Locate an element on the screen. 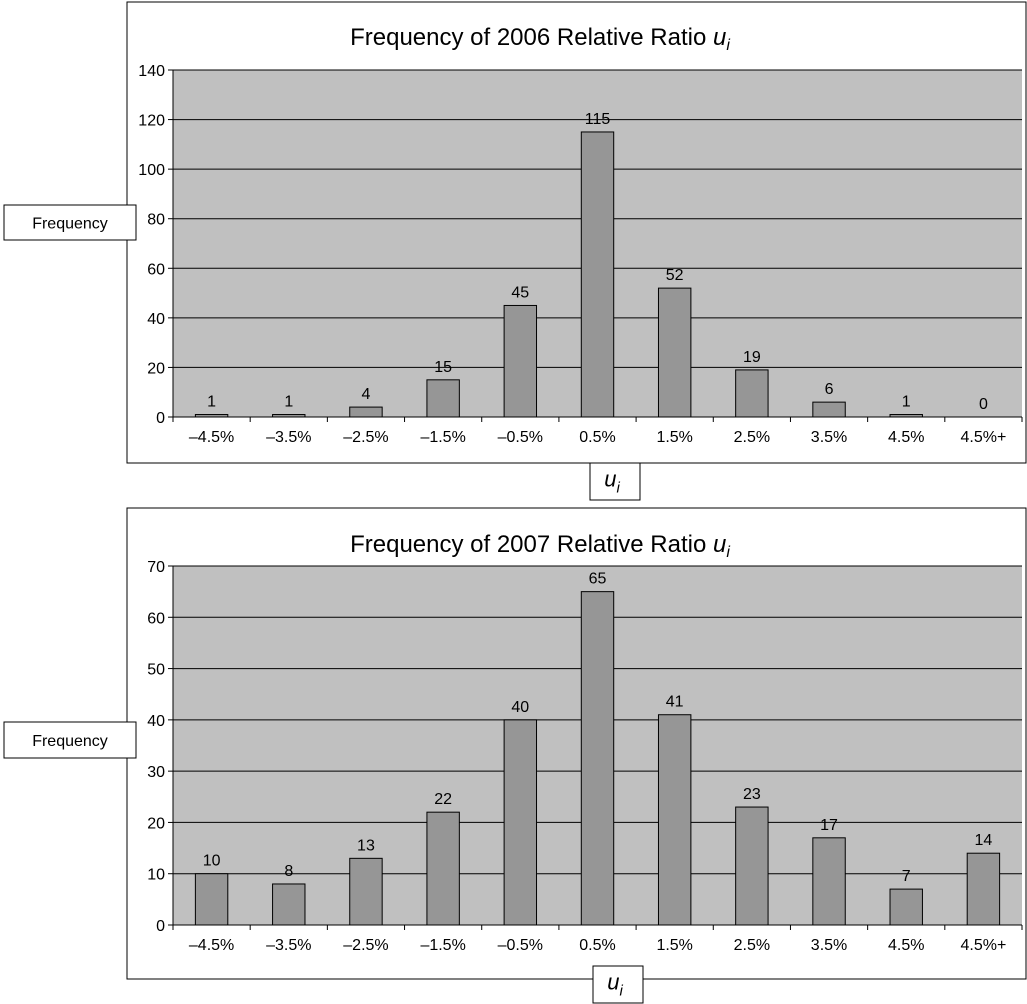 The image size is (1027, 1004). chart-title-text: Frequency of 2006 Relative Ratio is located at coordinates (531, 37).